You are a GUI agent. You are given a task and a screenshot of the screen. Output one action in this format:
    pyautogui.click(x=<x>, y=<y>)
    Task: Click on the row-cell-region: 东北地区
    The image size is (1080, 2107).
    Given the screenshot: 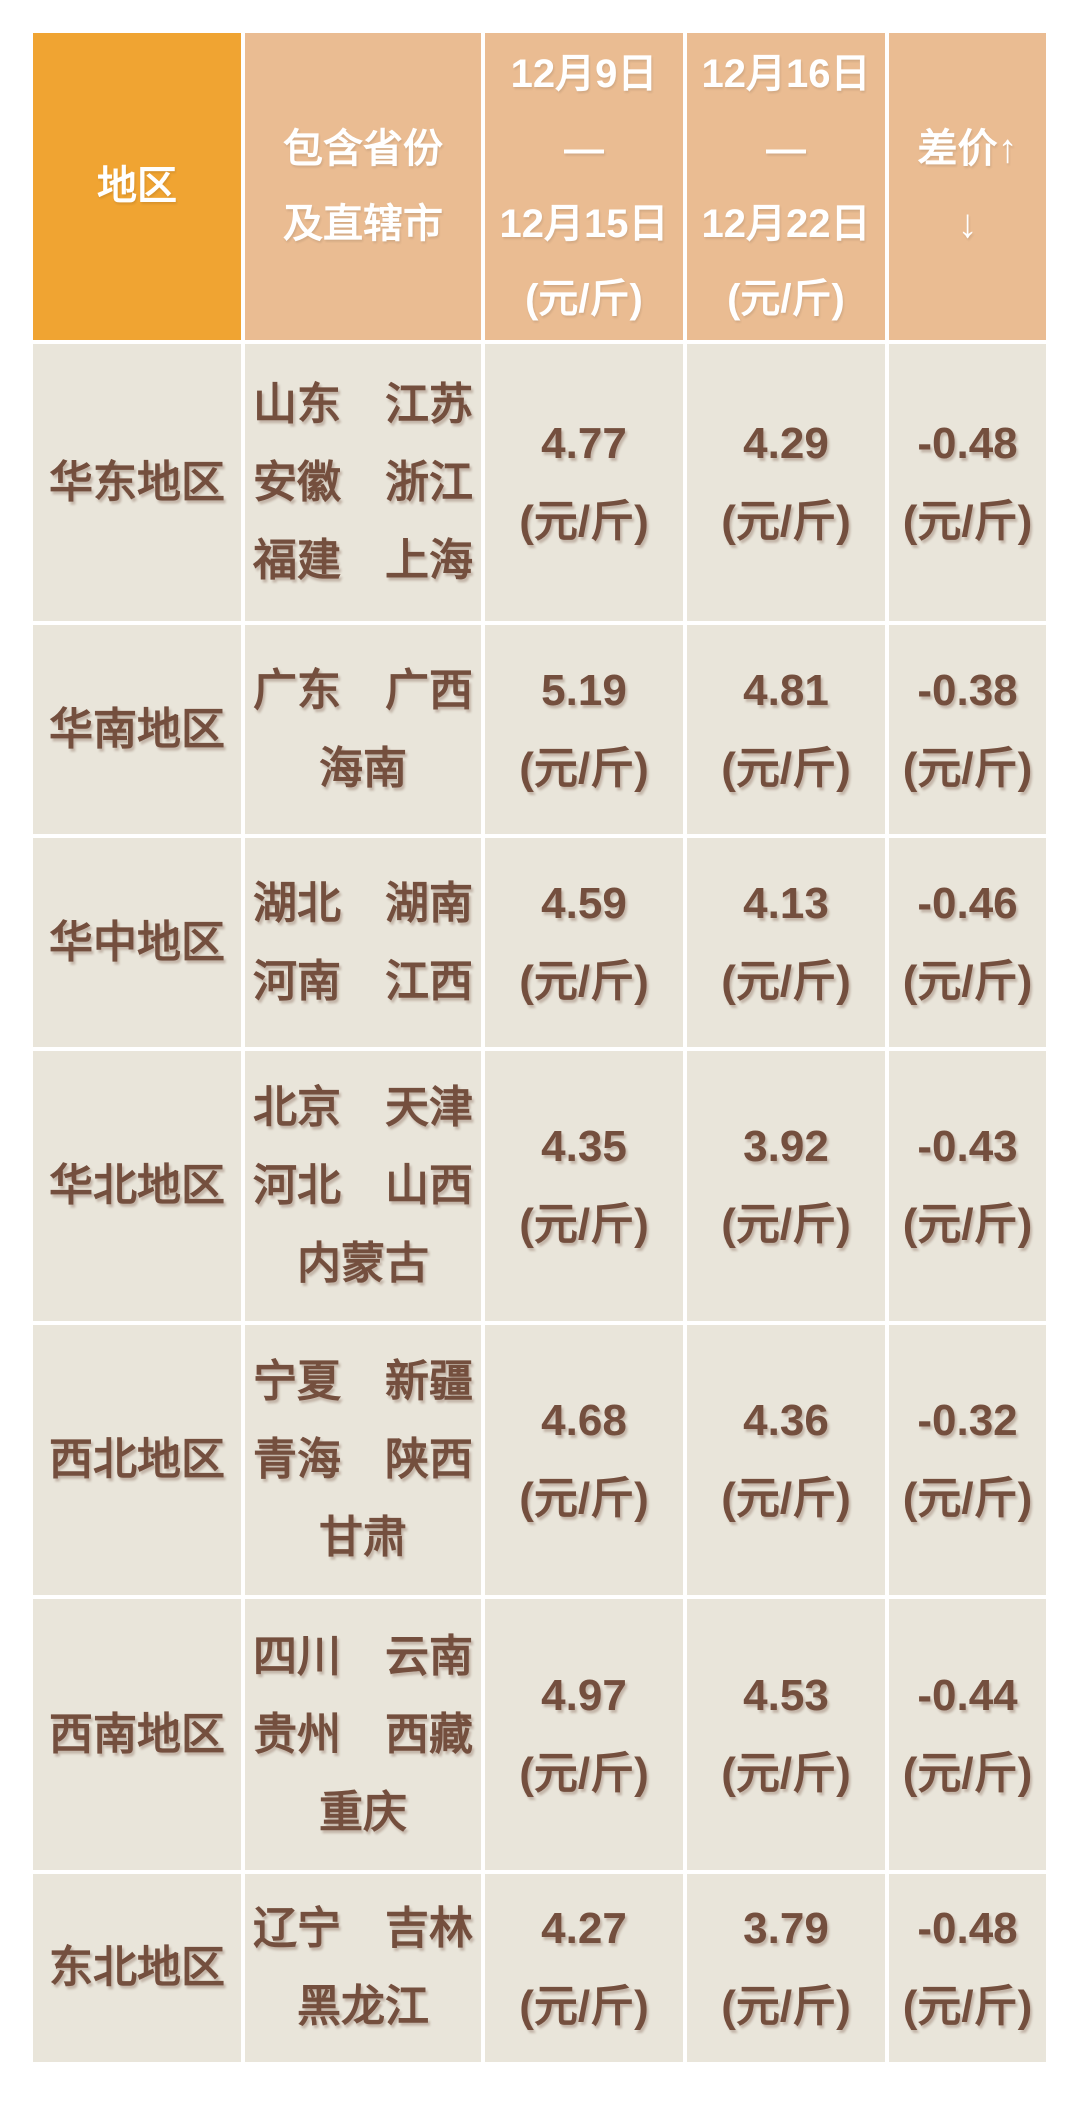 What is the action you would take?
    pyautogui.click(x=137, y=1968)
    